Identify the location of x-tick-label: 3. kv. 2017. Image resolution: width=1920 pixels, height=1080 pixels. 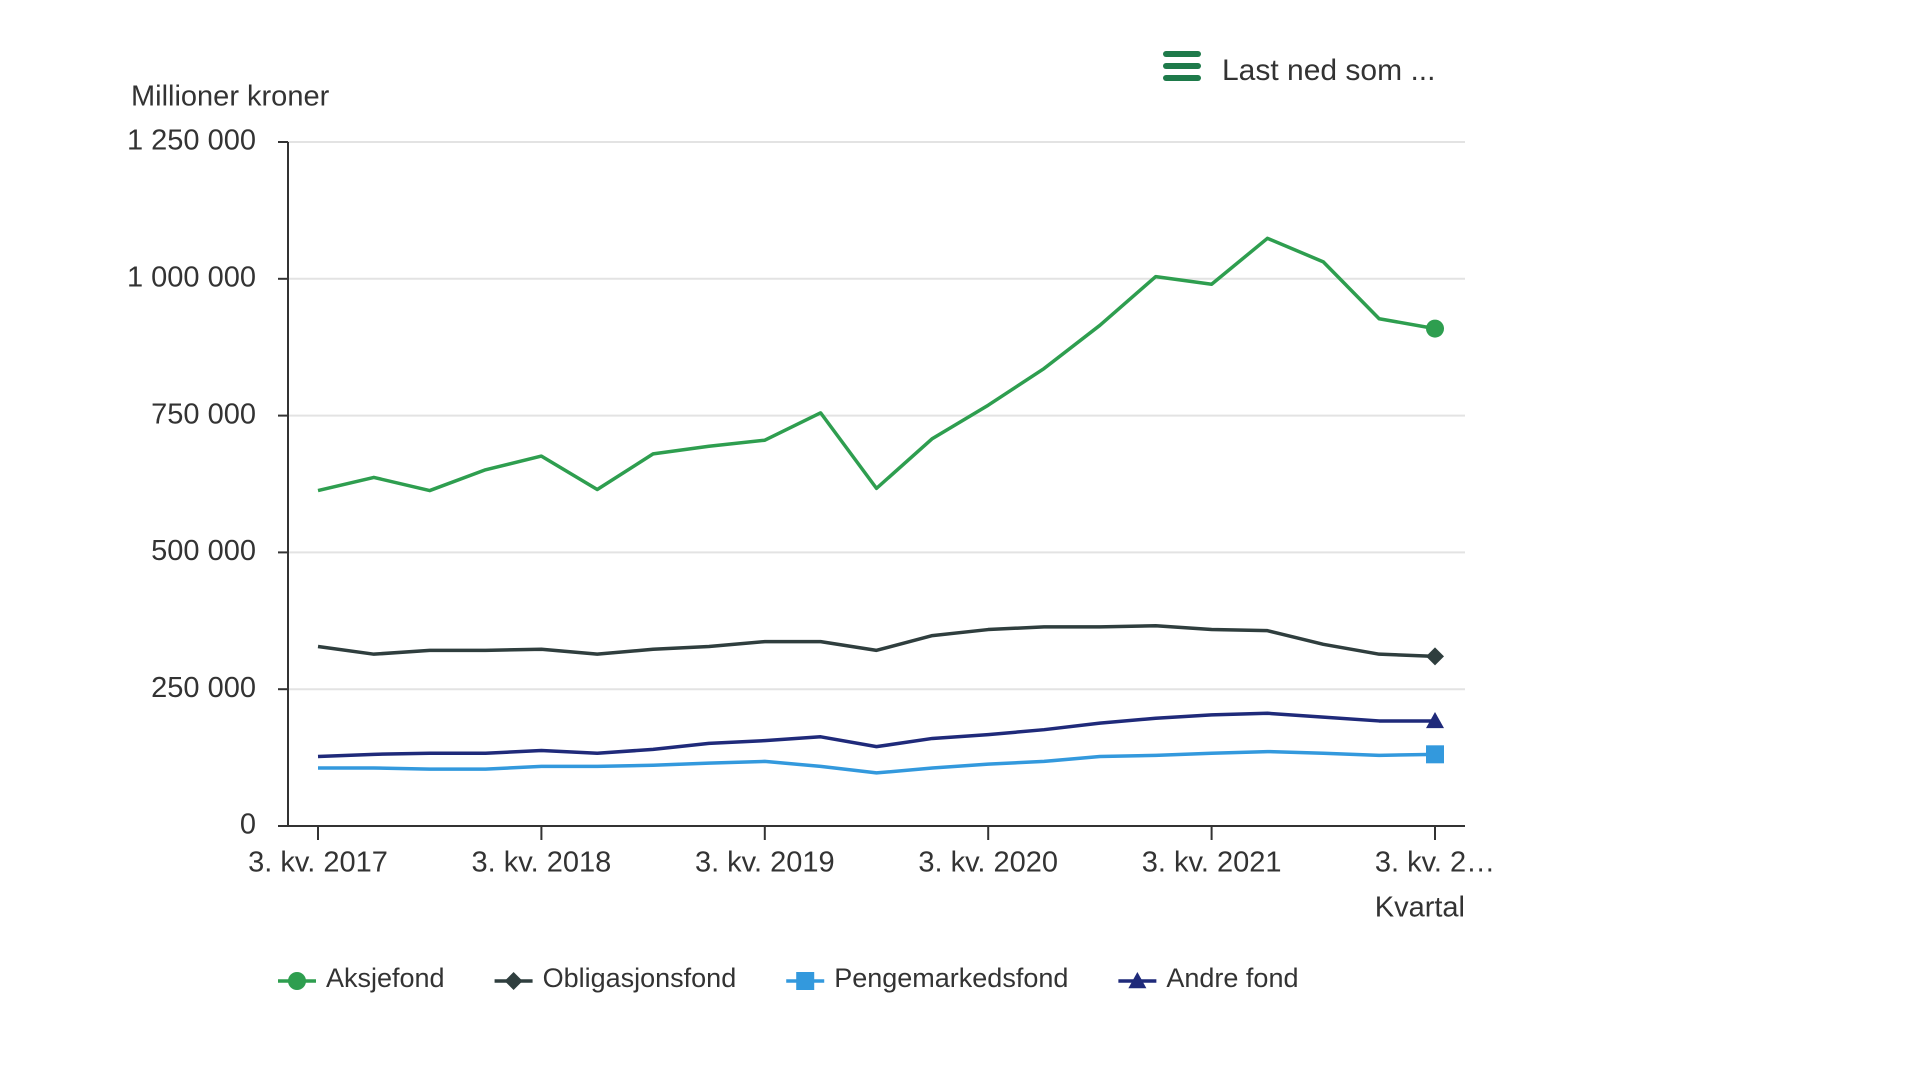
(318, 863).